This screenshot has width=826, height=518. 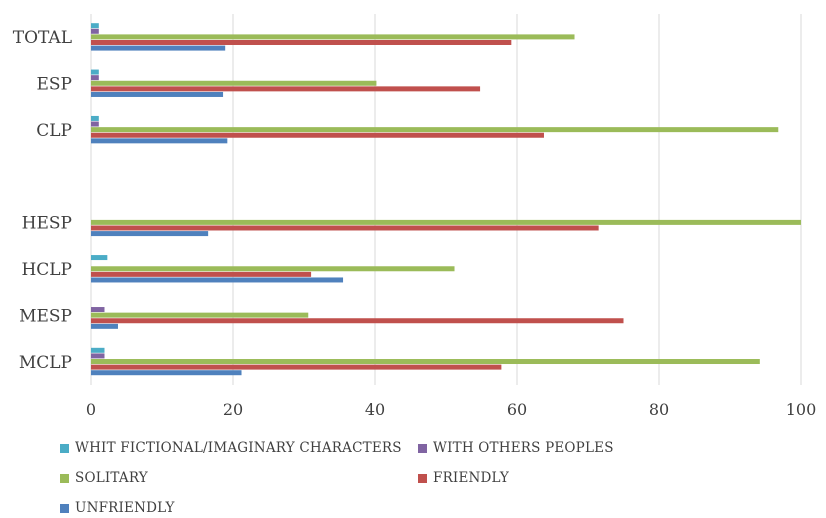 What do you see at coordinates (47, 224) in the screenshot?
I see `category-label-hesp: HESP` at bounding box center [47, 224].